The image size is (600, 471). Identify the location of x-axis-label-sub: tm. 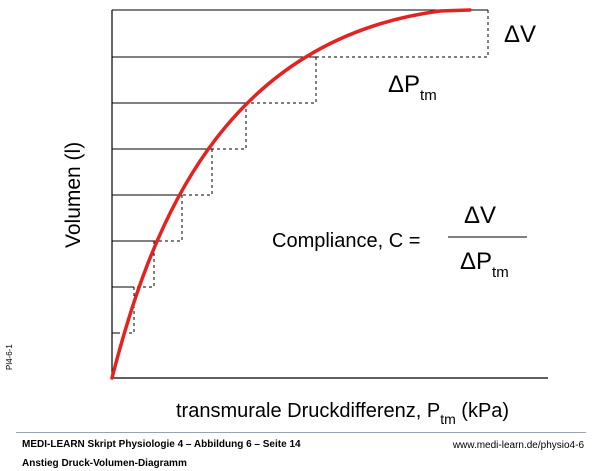
(448, 419).